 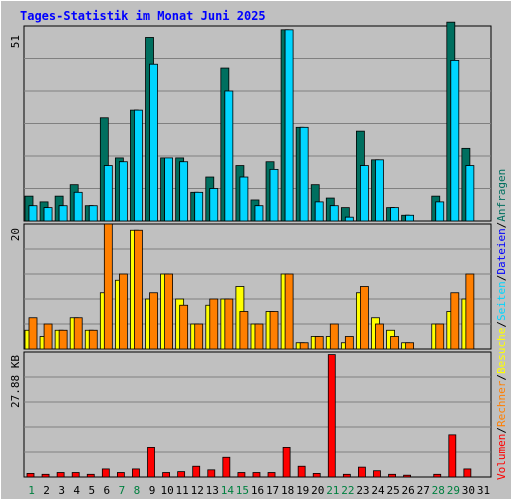 I want to click on x-tick-label-11: 11, so click(x=182, y=490).